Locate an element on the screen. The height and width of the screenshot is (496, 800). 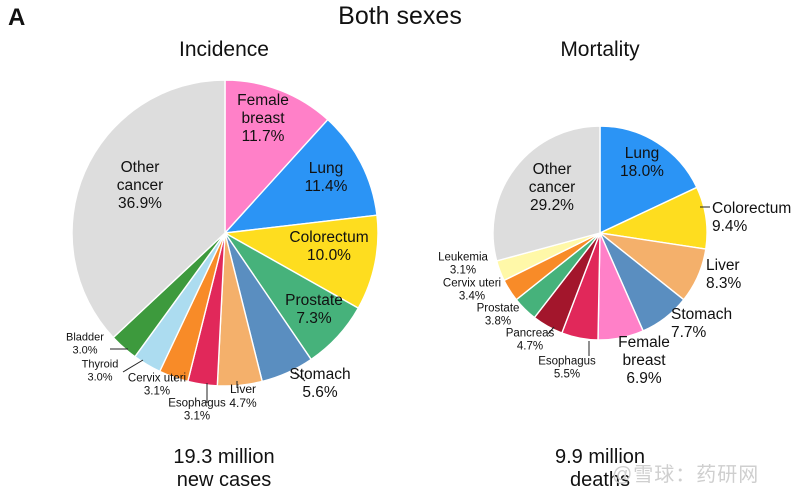
mortality-slice-other-cancer is located at coordinates (546, 193).